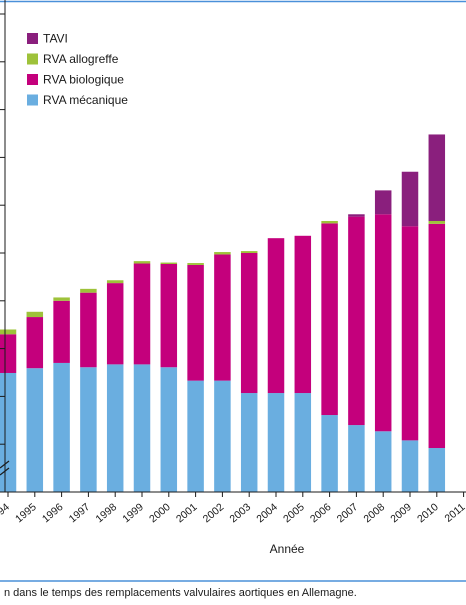 This screenshot has height=605, width=466. Describe the element at coordinates (276, 316) in the screenshot. I see `bar-2004-rva-biologique` at that location.